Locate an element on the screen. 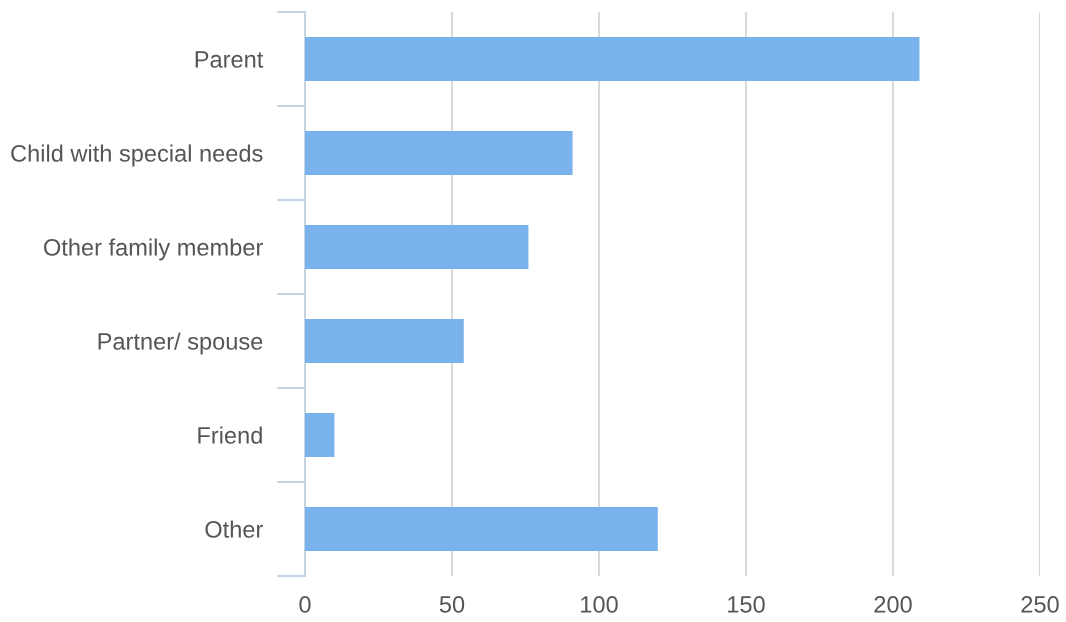 The height and width of the screenshot is (622, 1066). y-tick-label: Other is located at coordinates (234, 529).